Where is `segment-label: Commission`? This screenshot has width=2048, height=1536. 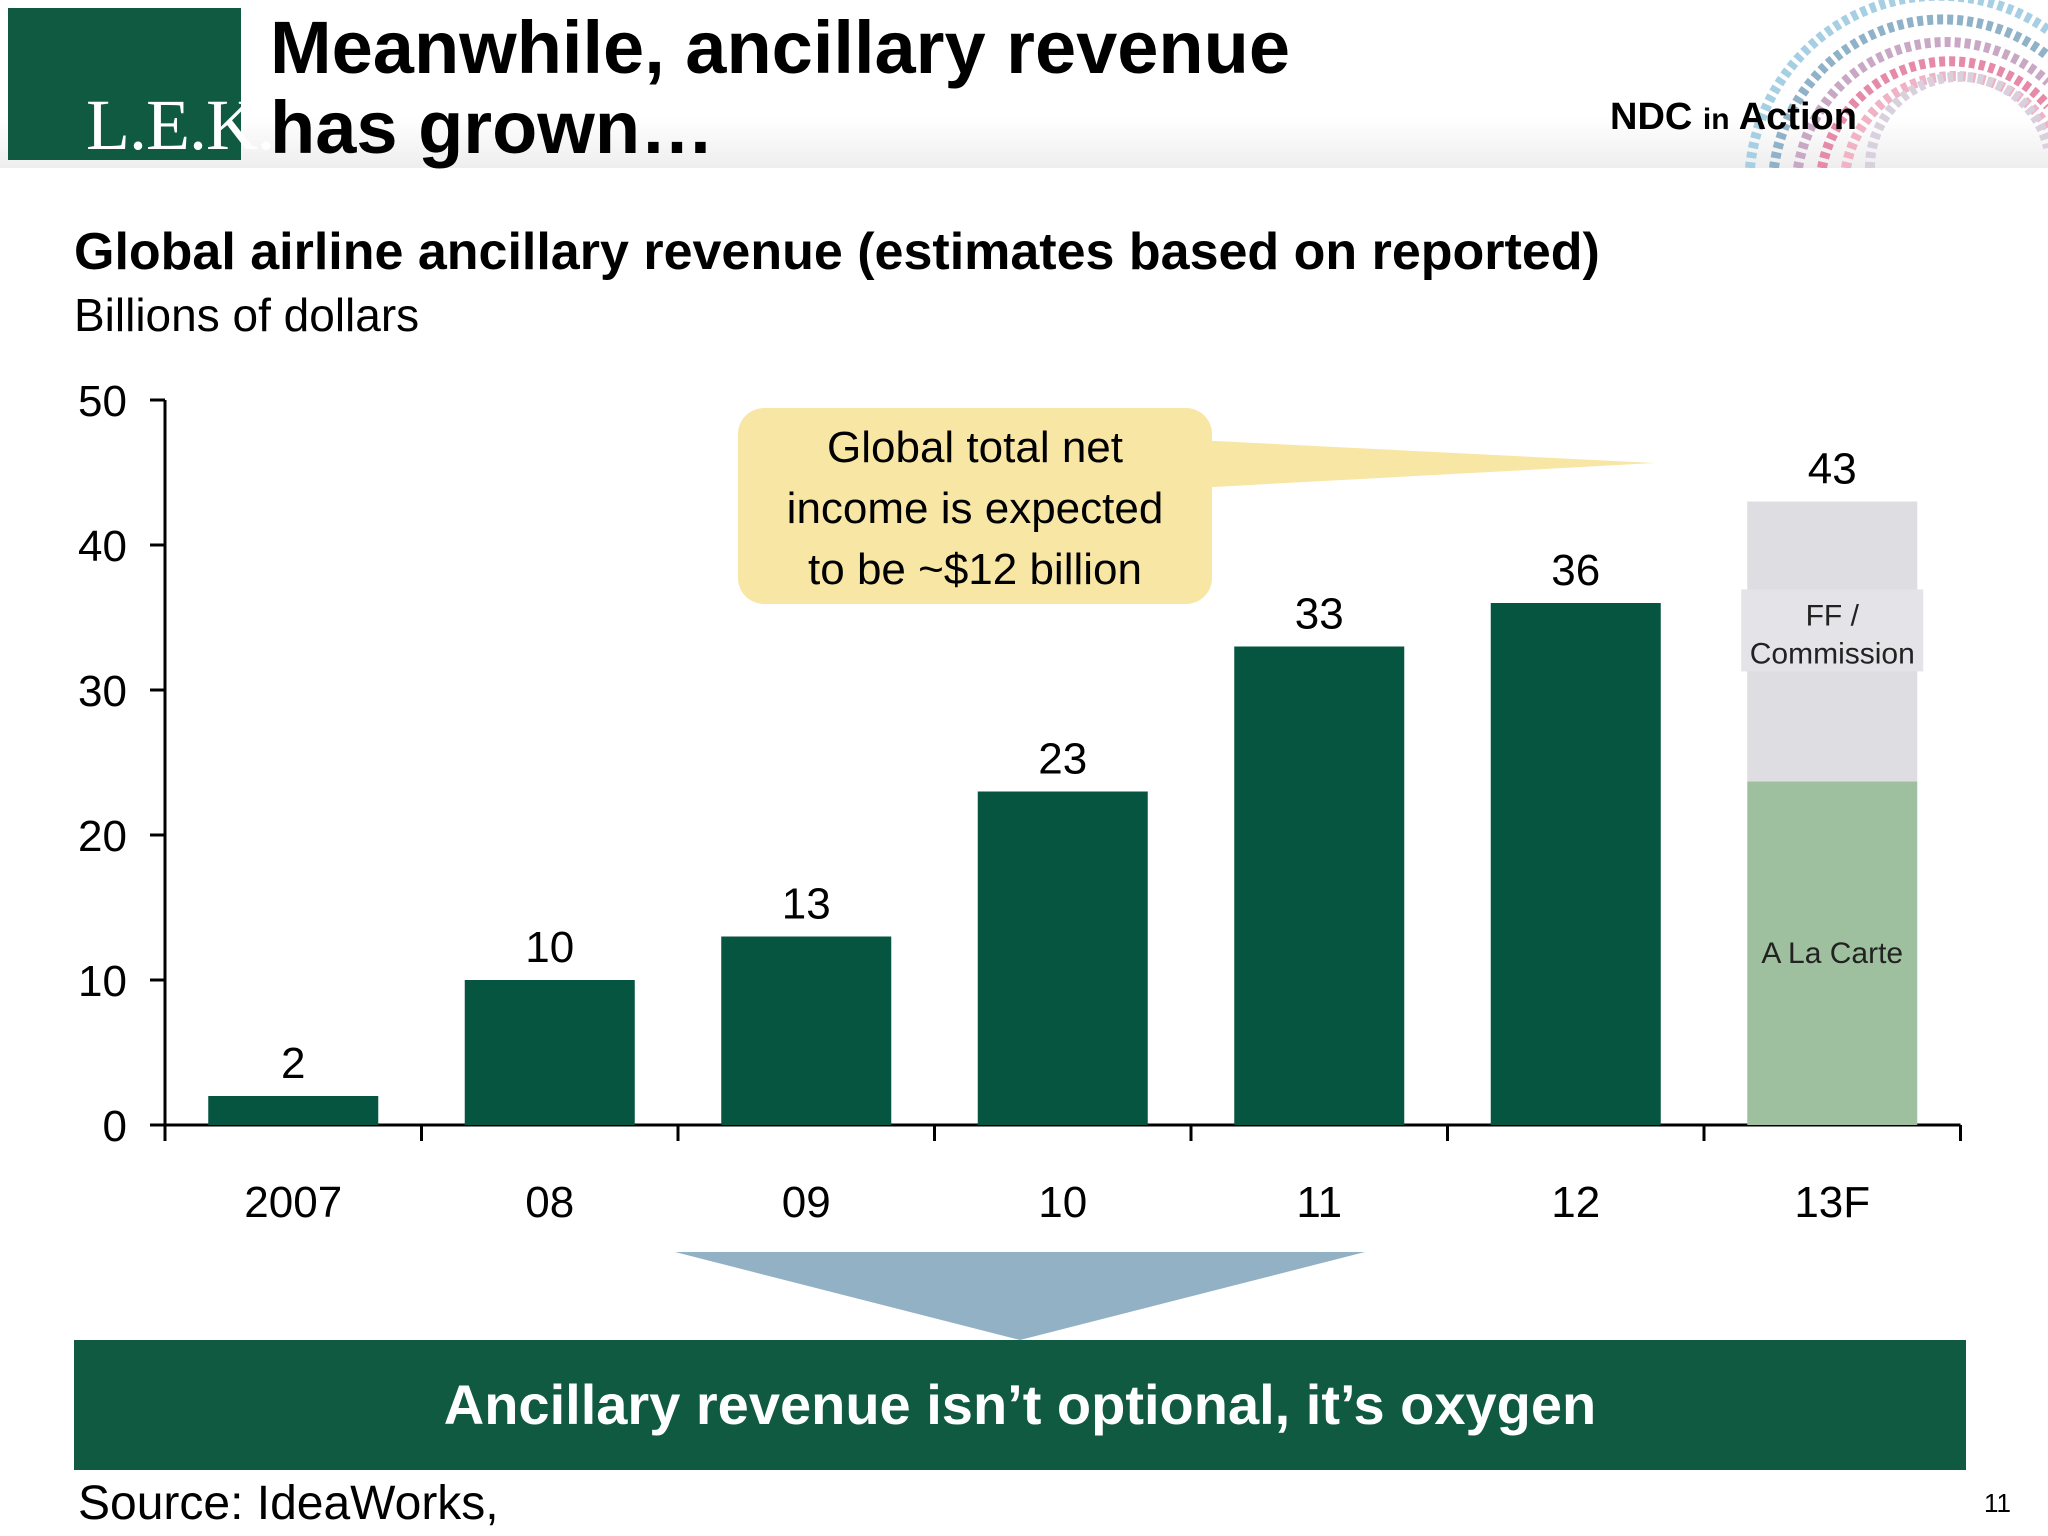
segment-label: Commission is located at coordinates (1832, 653).